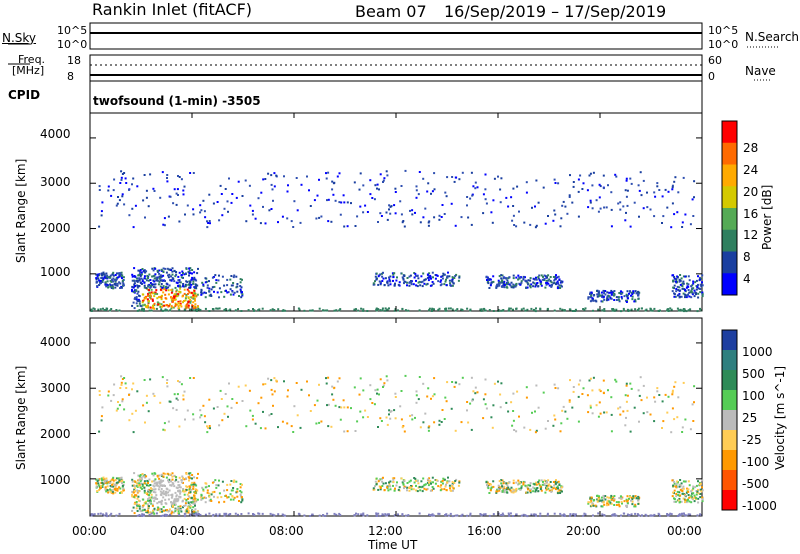 This screenshot has height=554, width=800. Describe the element at coordinates (729, 420) in the screenshot. I see `velocity-colorbar-frame` at that location.